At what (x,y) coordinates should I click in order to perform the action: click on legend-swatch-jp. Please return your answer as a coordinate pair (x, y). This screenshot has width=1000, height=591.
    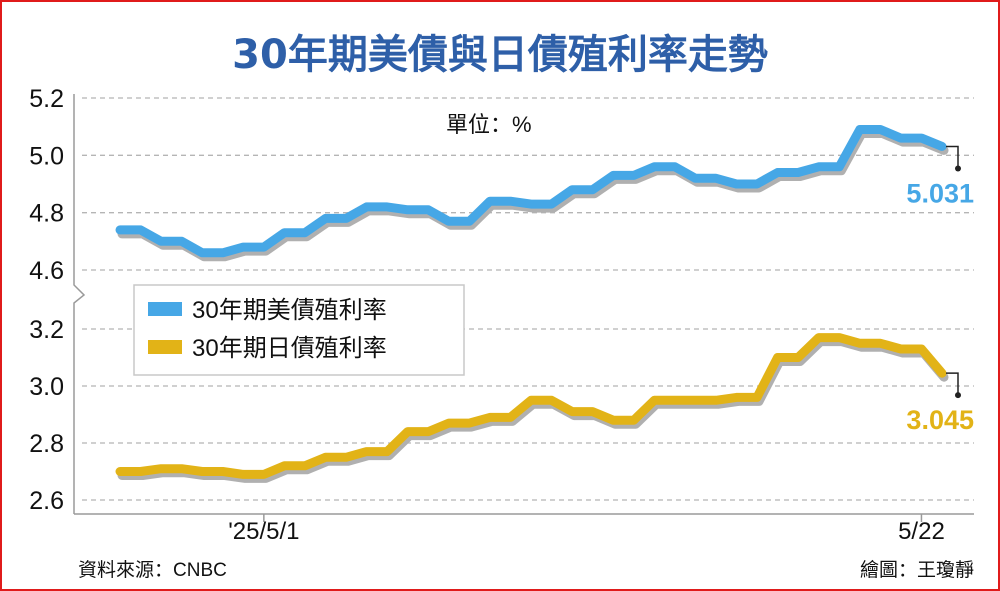
    Looking at the image, I should click on (165, 347).